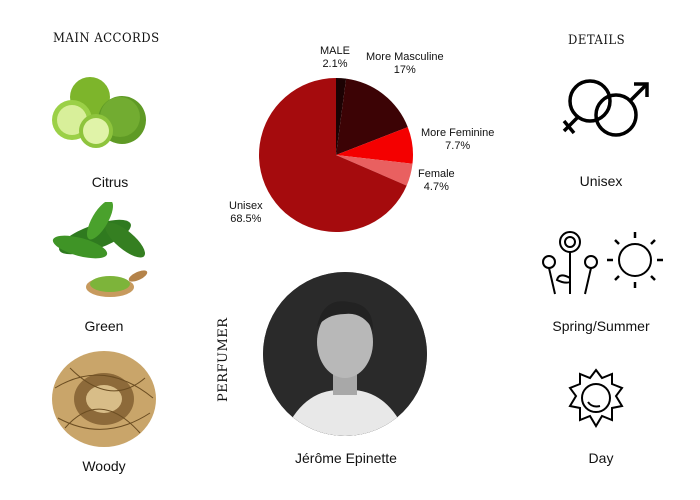  What do you see at coordinates (374, 145) in the screenshot?
I see `pie-slice-more-feminine` at bounding box center [374, 145].